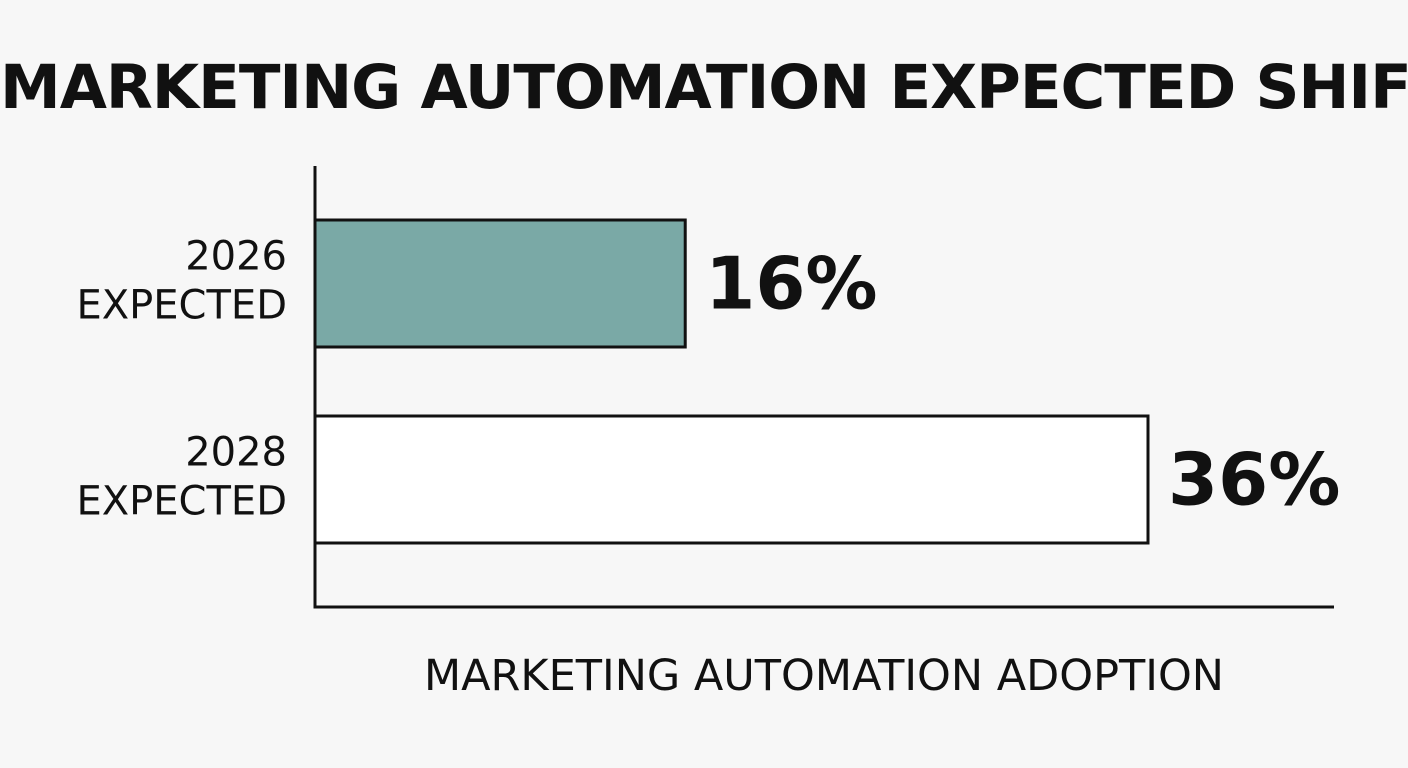 This screenshot has height=768, width=1408. Describe the element at coordinates (181, 502) in the screenshot. I see `category-label-2028-line-2: EXPECTED` at that location.